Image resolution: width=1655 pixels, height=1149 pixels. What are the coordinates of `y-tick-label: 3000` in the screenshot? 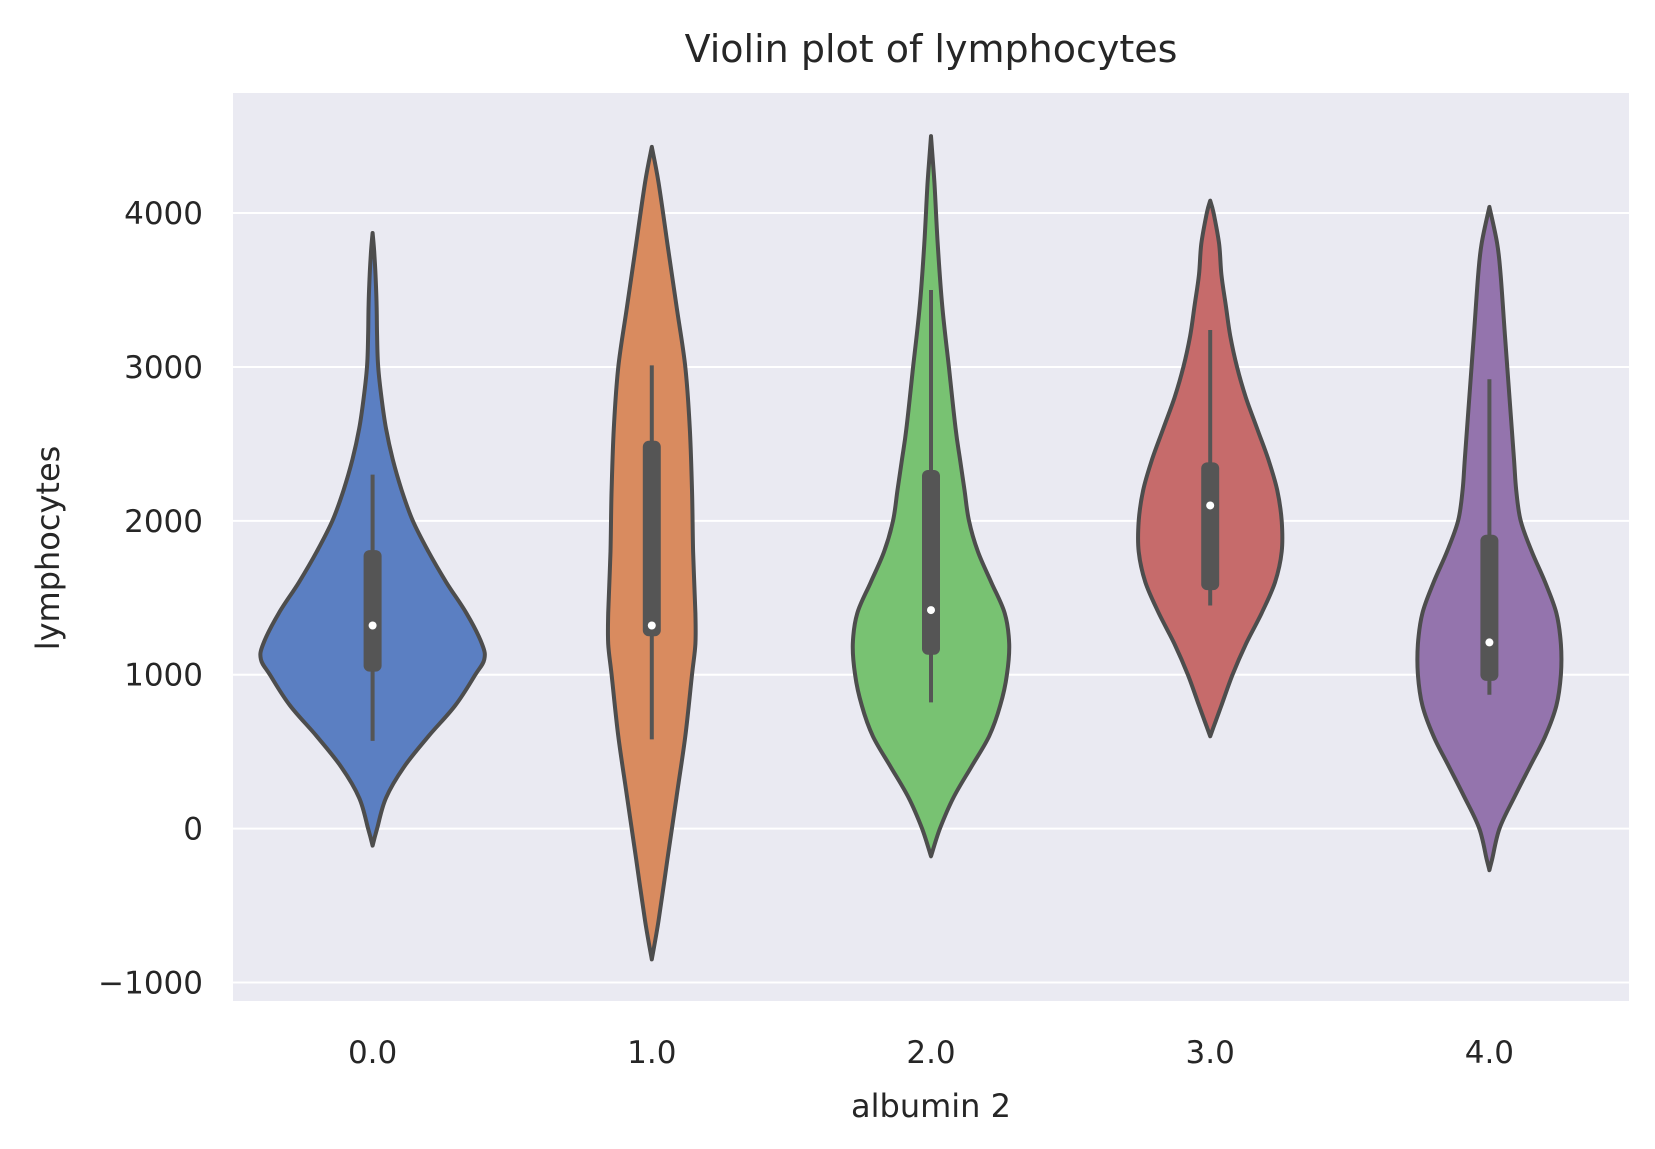 It's located at (163, 368).